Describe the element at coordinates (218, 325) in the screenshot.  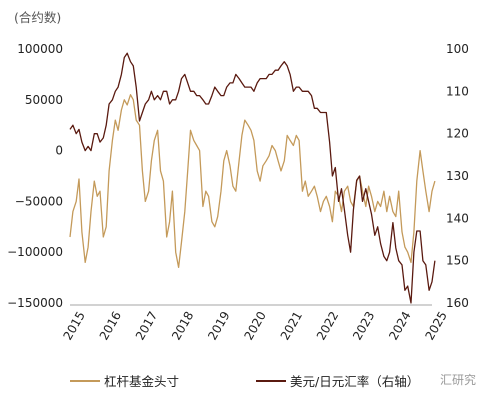
I see `x-tick-label: 2019` at that location.